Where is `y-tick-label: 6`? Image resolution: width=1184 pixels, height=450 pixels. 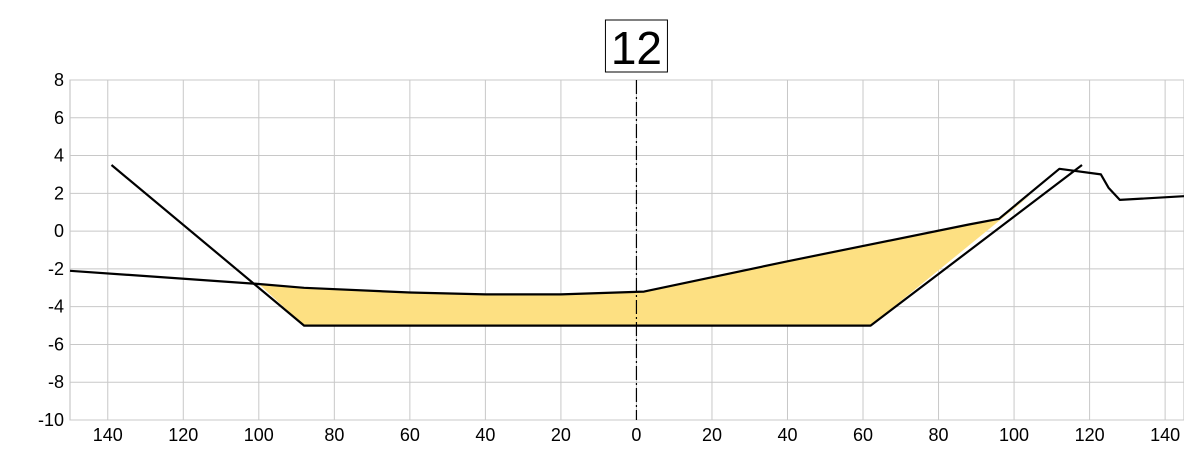 y-tick-label: 6 is located at coordinates (59, 118).